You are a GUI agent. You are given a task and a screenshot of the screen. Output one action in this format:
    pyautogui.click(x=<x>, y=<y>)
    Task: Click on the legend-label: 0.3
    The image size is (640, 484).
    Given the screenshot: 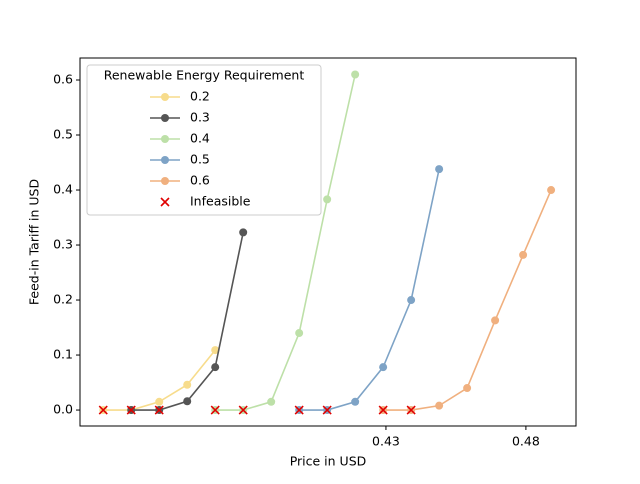 What is the action you would take?
    pyautogui.click(x=200, y=117)
    